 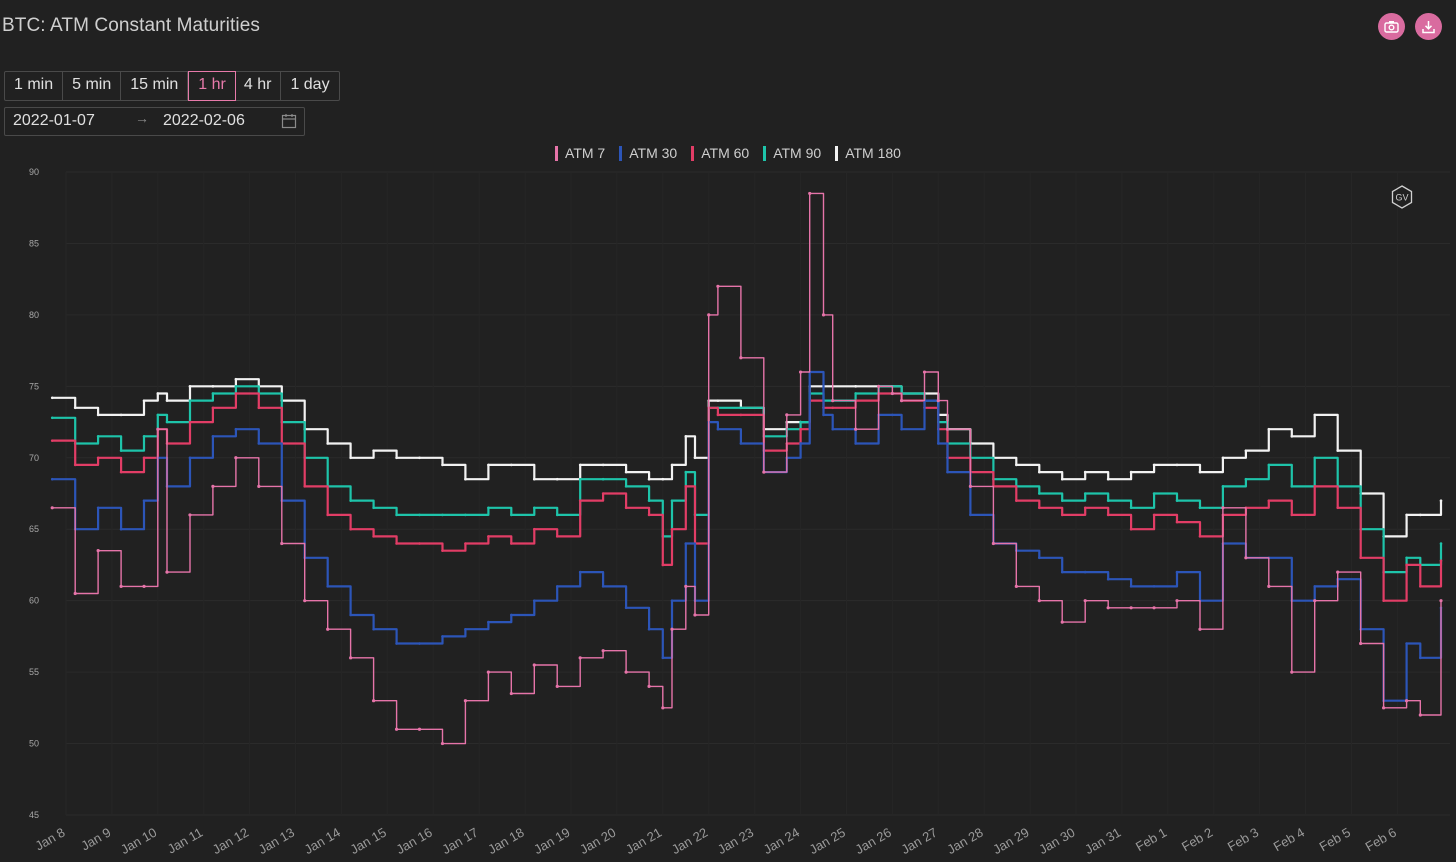 What do you see at coordinates (557, 153) in the screenshot?
I see `legend-swatch` at bounding box center [557, 153].